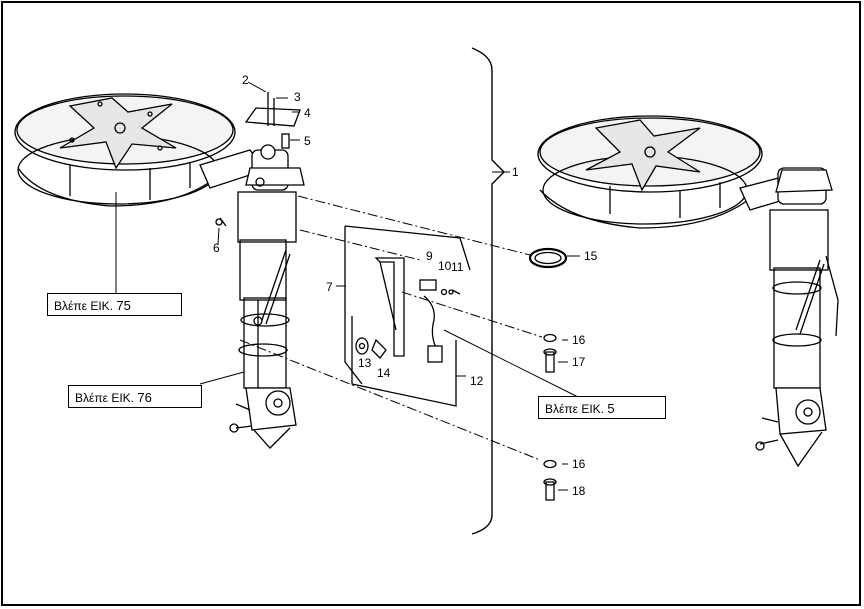 Image resolution: width=864 pixels, height=609 pixels. I want to click on callout-7: 7, so click(329, 287).